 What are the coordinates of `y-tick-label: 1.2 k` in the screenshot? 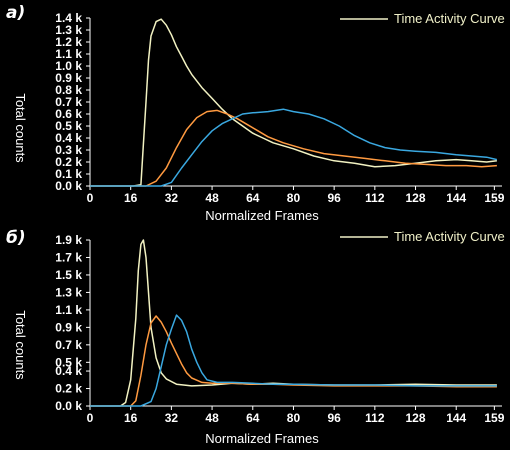 It's located at (68, 42).